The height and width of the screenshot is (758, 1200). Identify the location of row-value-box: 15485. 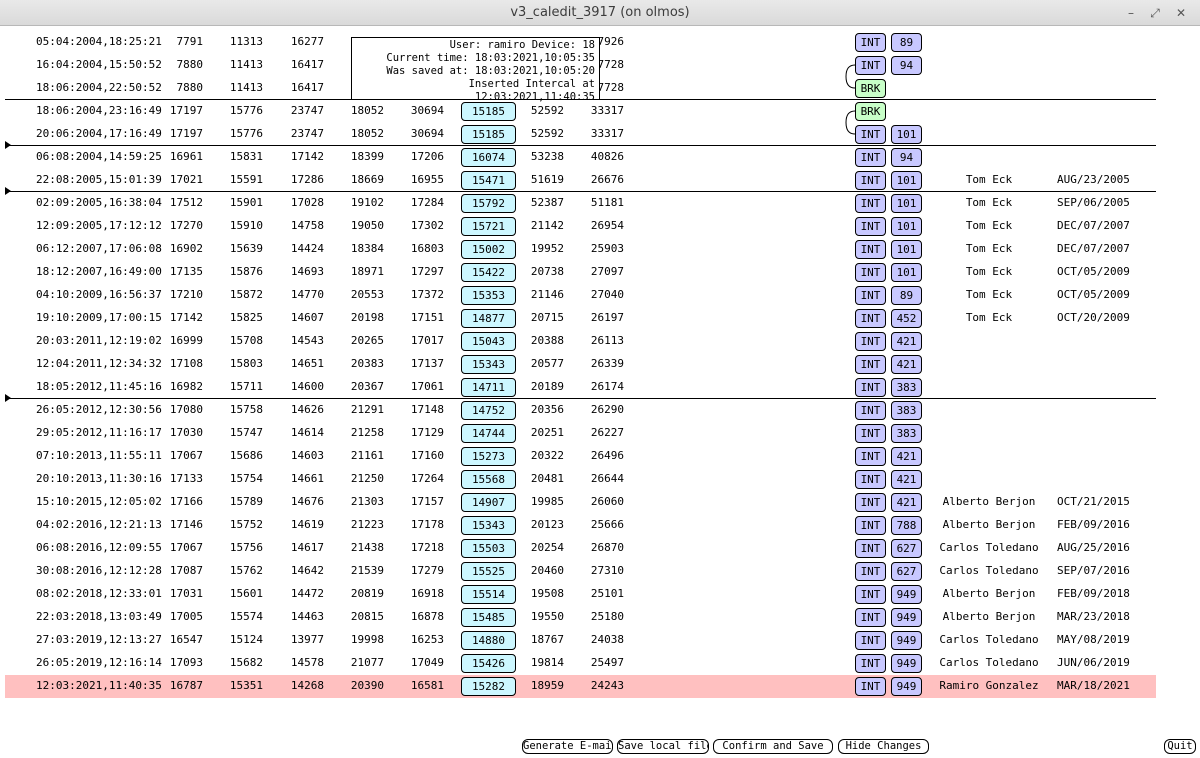
(488, 617).